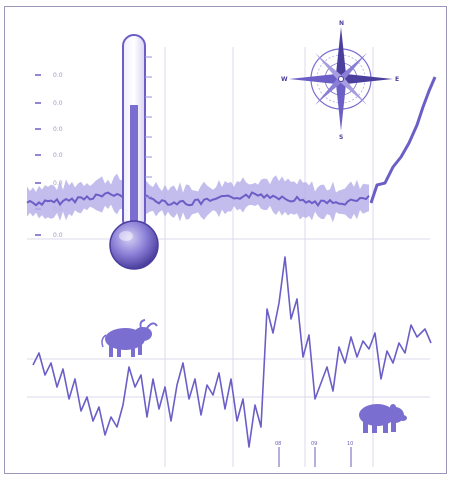  Describe the element at coordinates (350, 444) in the screenshot. I see `bottom-label: 10` at that location.